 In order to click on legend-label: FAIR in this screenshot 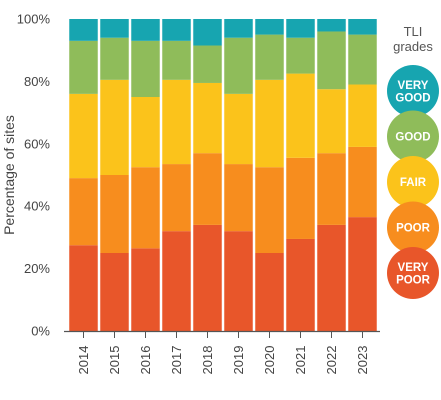, I will do `click(413, 183)`.